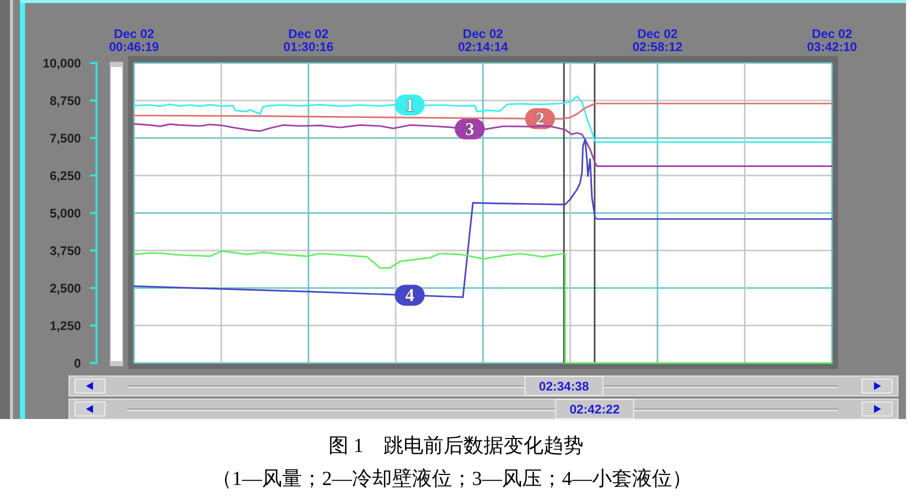 This screenshot has width=918, height=498. Describe the element at coordinates (563, 387) in the screenshot. I see `annotation: 02:34:38` at that location.